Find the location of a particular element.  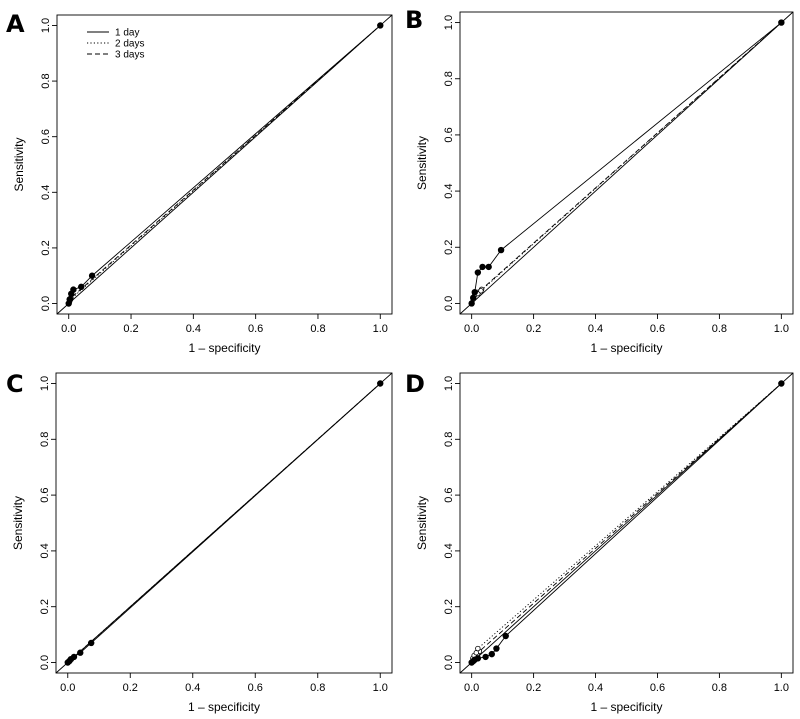

panel-letter: D is located at coordinates (415, 384).